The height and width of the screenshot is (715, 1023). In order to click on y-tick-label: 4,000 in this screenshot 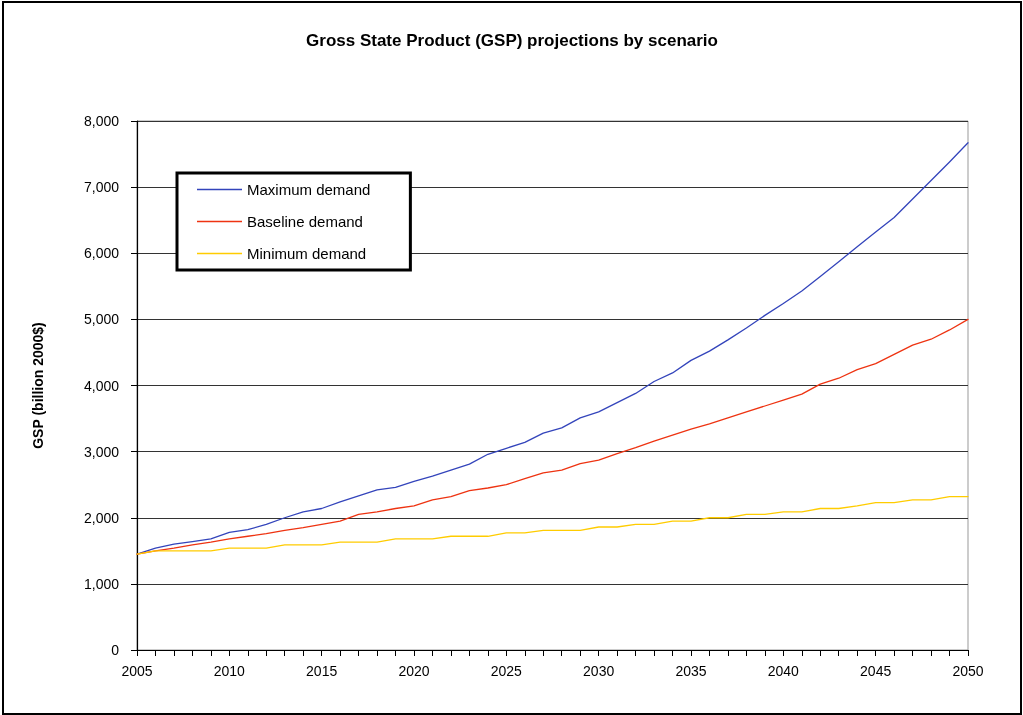, I will do `click(101, 385)`.